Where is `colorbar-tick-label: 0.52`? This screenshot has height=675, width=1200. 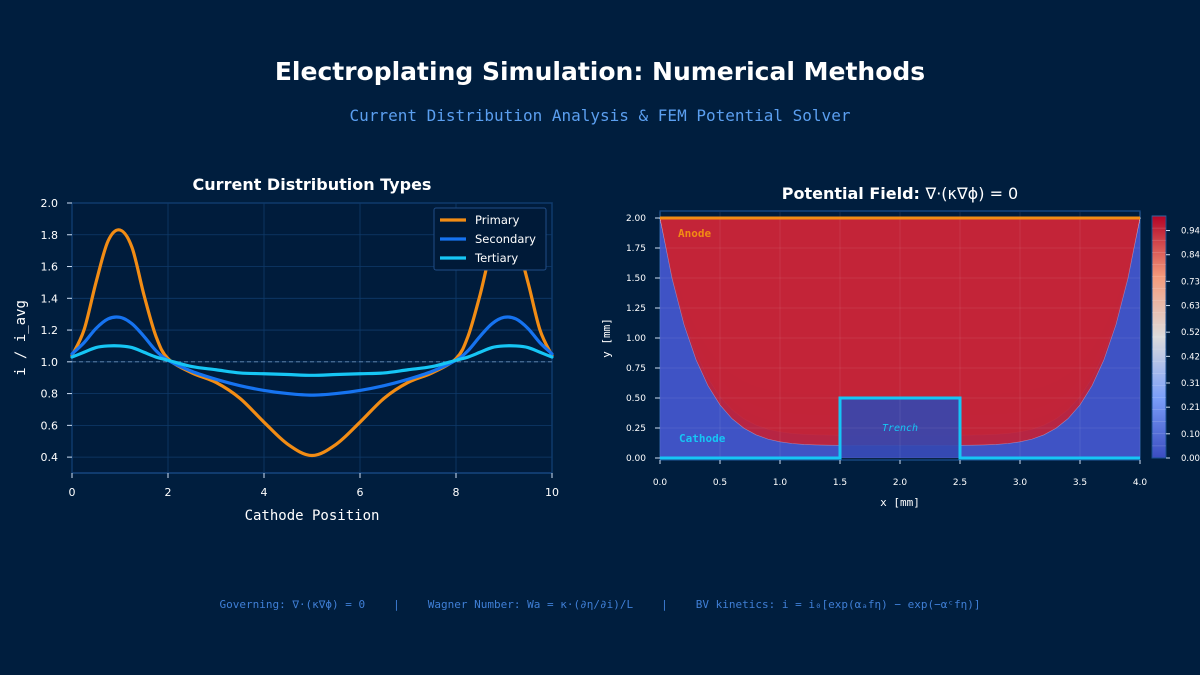 colorbar-tick-label: 0.52 is located at coordinates (1190, 333).